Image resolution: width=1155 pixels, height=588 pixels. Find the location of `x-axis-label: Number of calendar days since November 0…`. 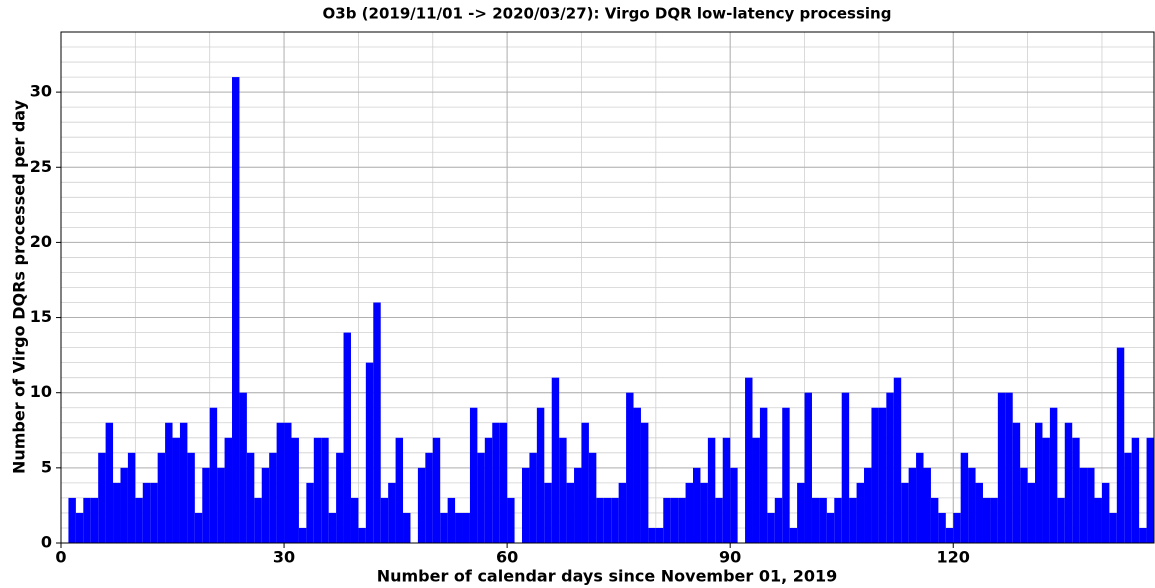

x-axis-label: Number of calendar days since November 0… is located at coordinates (607, 576).